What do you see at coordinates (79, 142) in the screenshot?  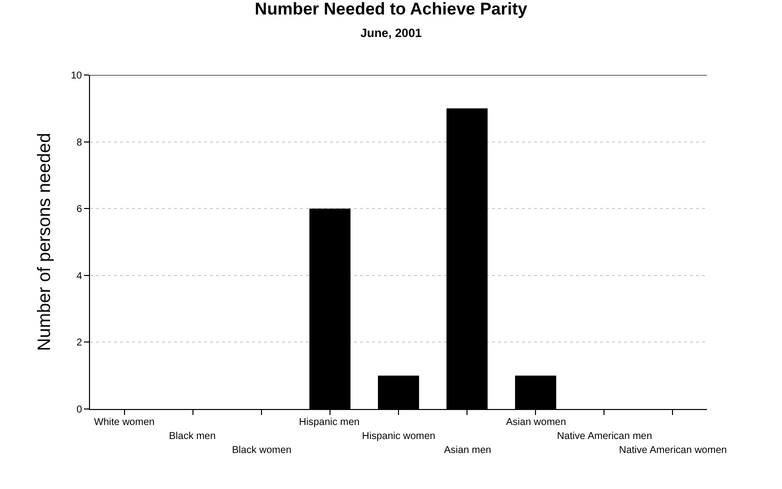 I see `y-tick-label: 8` at bounding box center [79, 142].